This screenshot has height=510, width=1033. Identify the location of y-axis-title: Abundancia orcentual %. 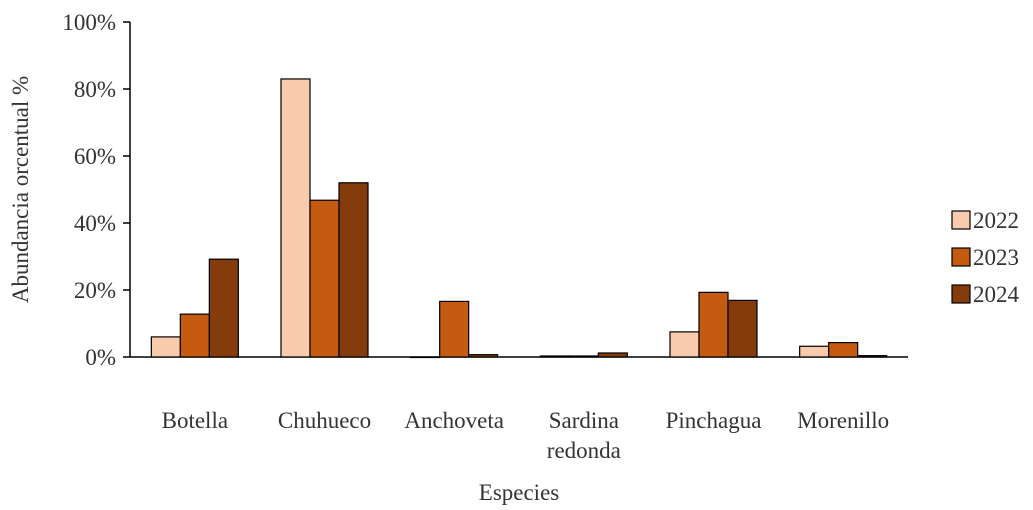
(20, 189).